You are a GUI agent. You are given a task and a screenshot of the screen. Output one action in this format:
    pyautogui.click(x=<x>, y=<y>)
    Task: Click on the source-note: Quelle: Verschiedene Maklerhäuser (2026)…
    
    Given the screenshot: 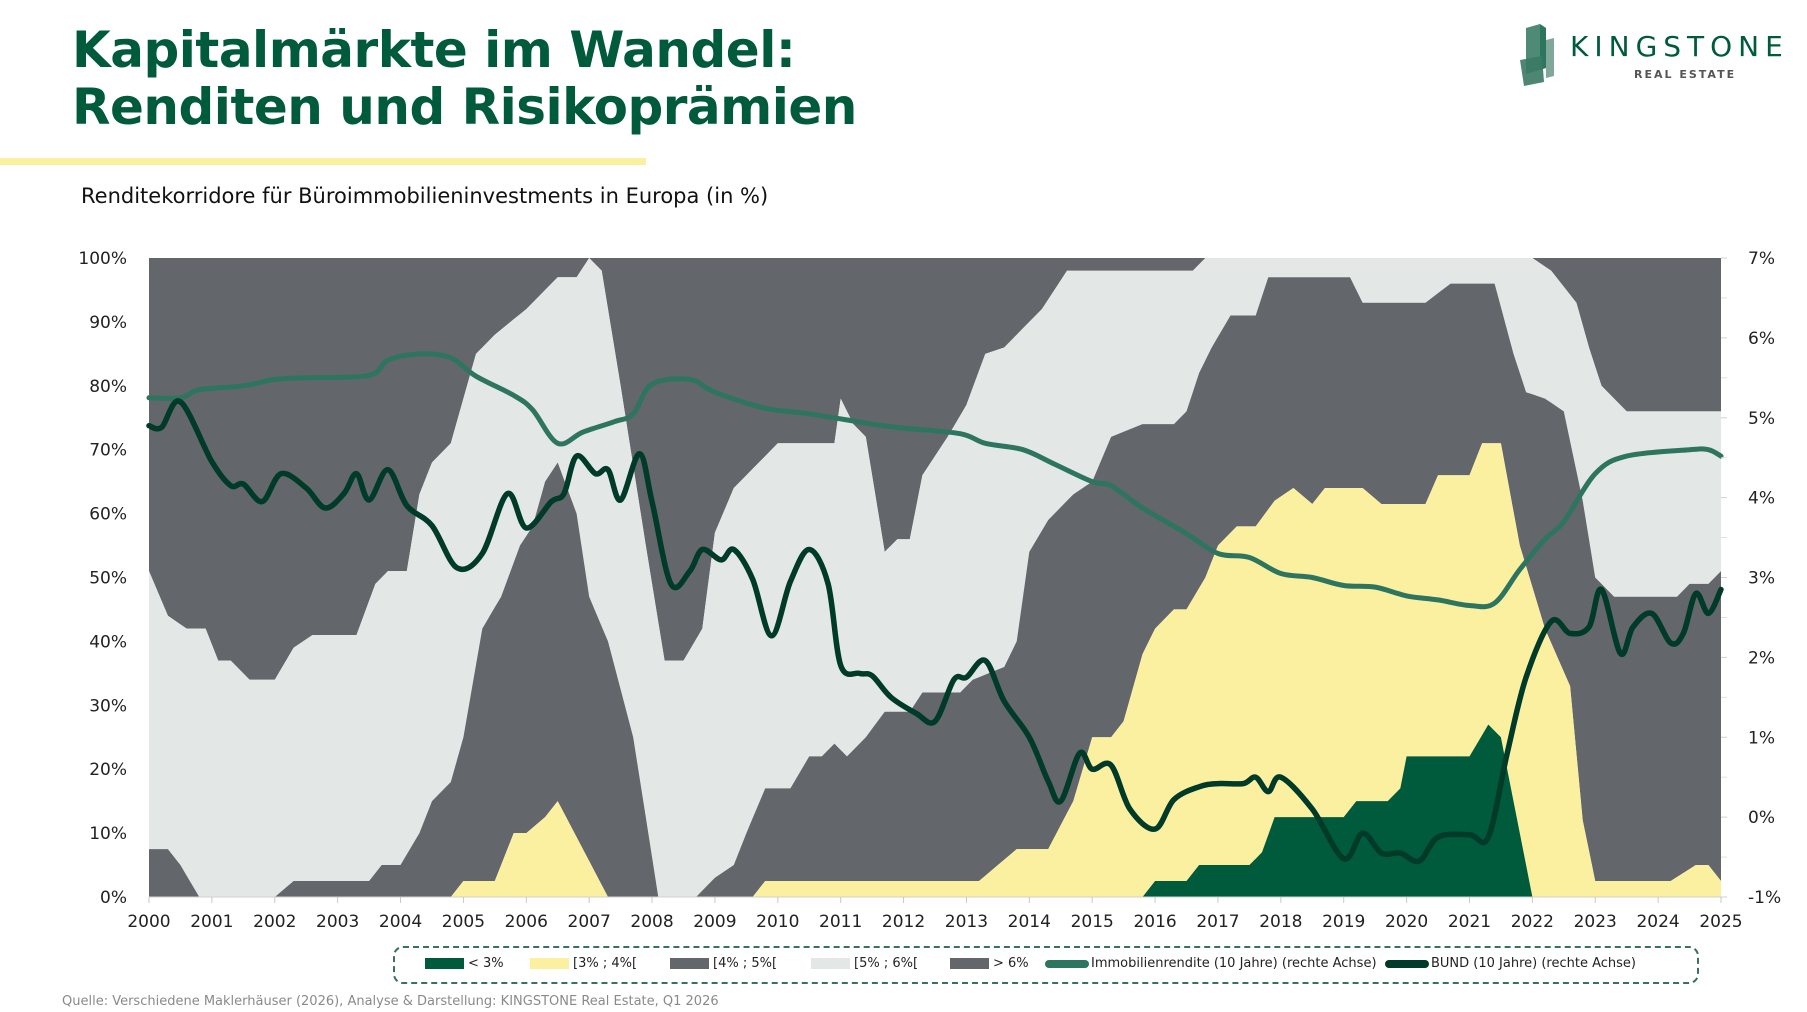 What is the action you would take?
    pyautogui.click(x=390, y=1001)
    